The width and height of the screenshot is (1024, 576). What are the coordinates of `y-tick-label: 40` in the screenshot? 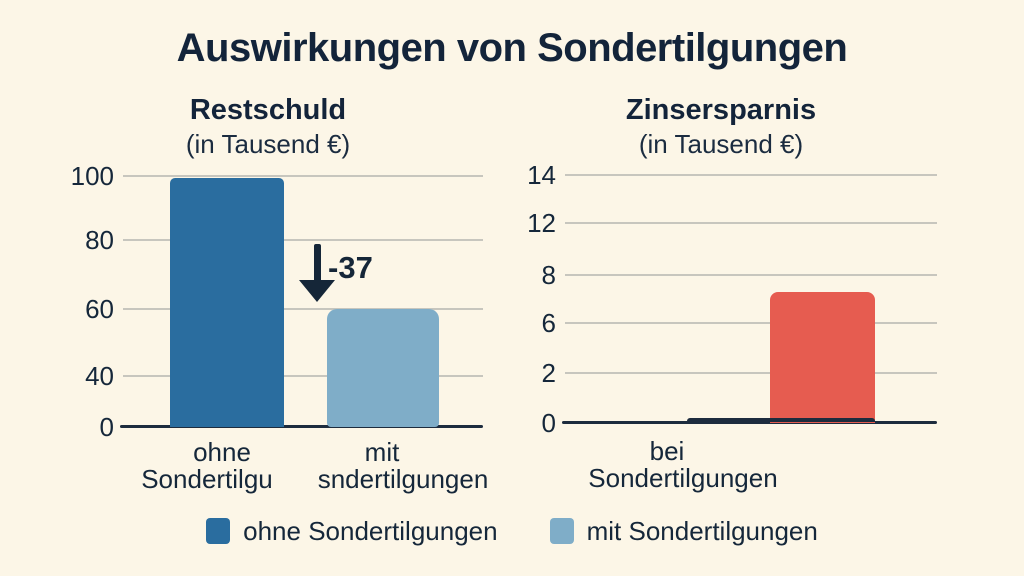 It's located at (99, 376).